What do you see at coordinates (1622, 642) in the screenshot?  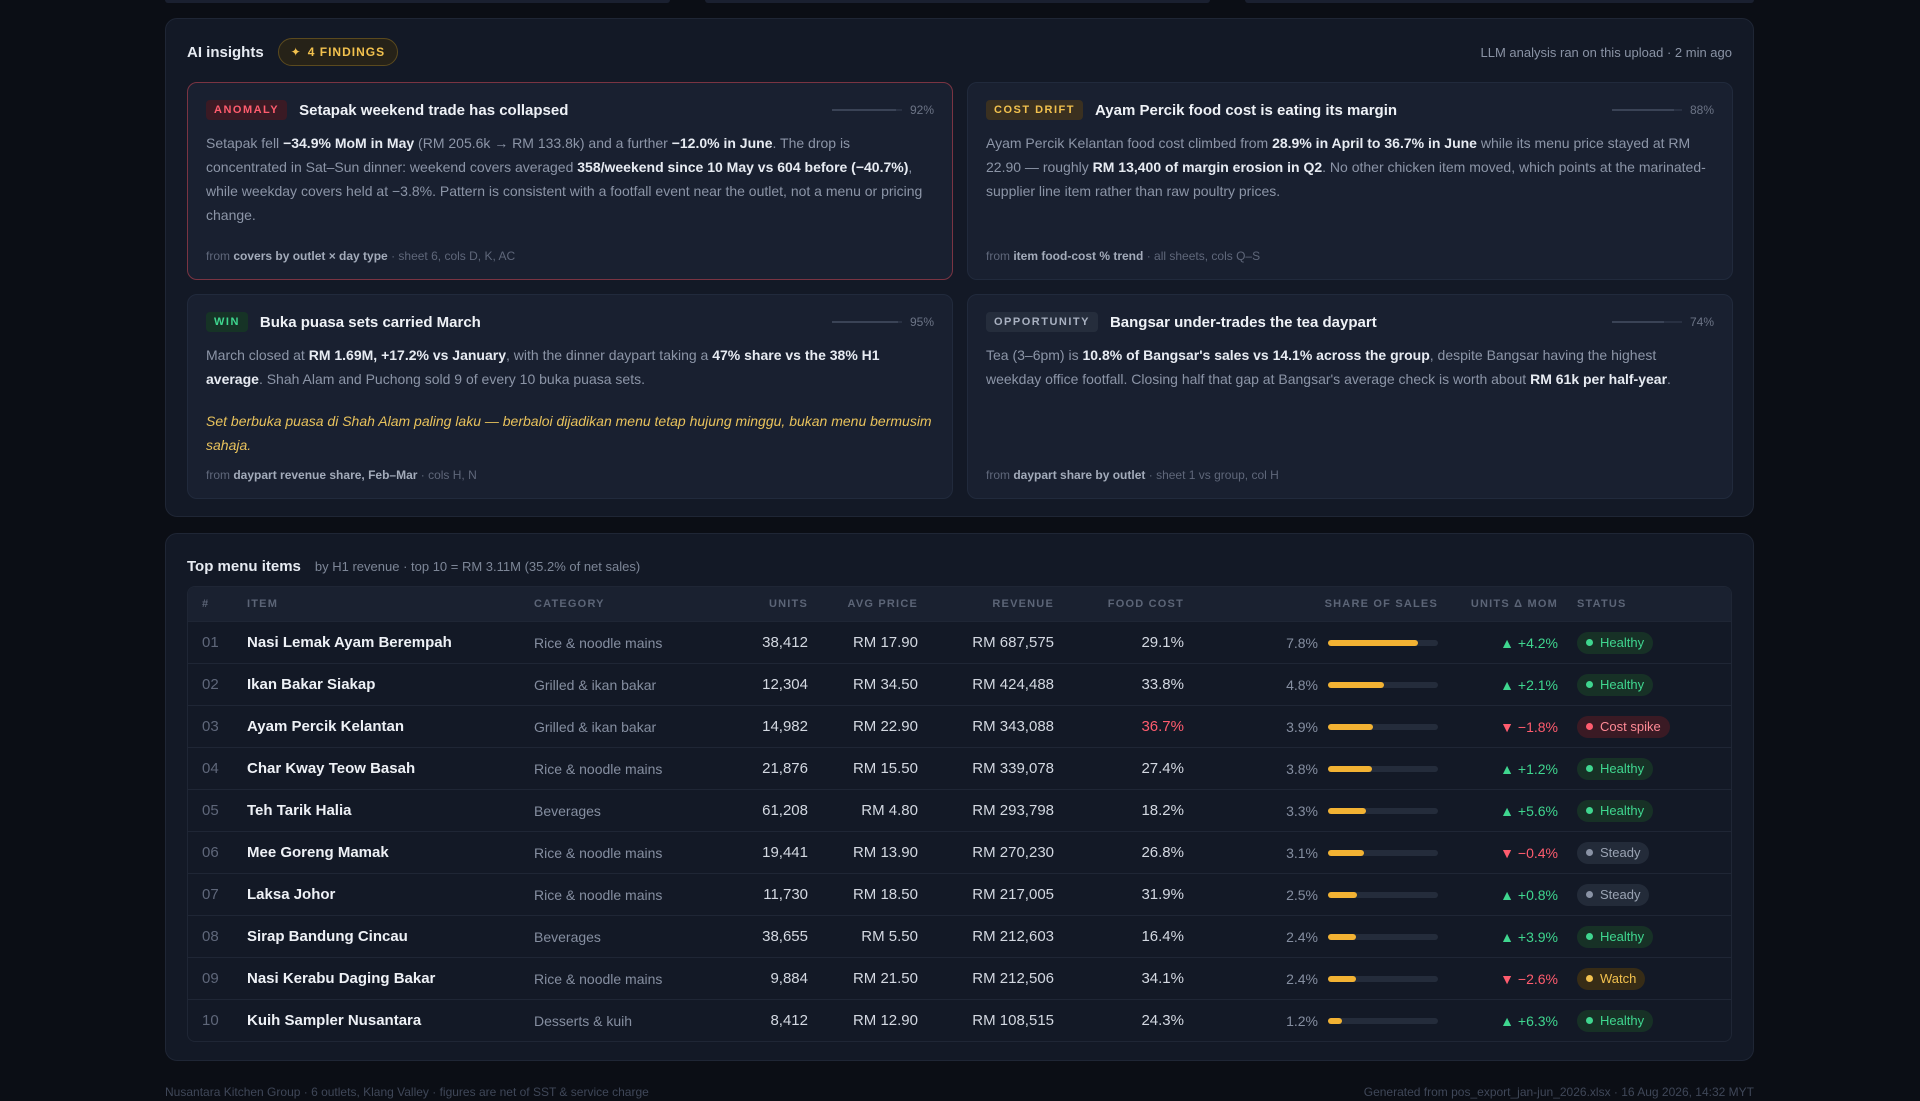 I see `status-label: Healthy` at bounding box center [1622, 642].